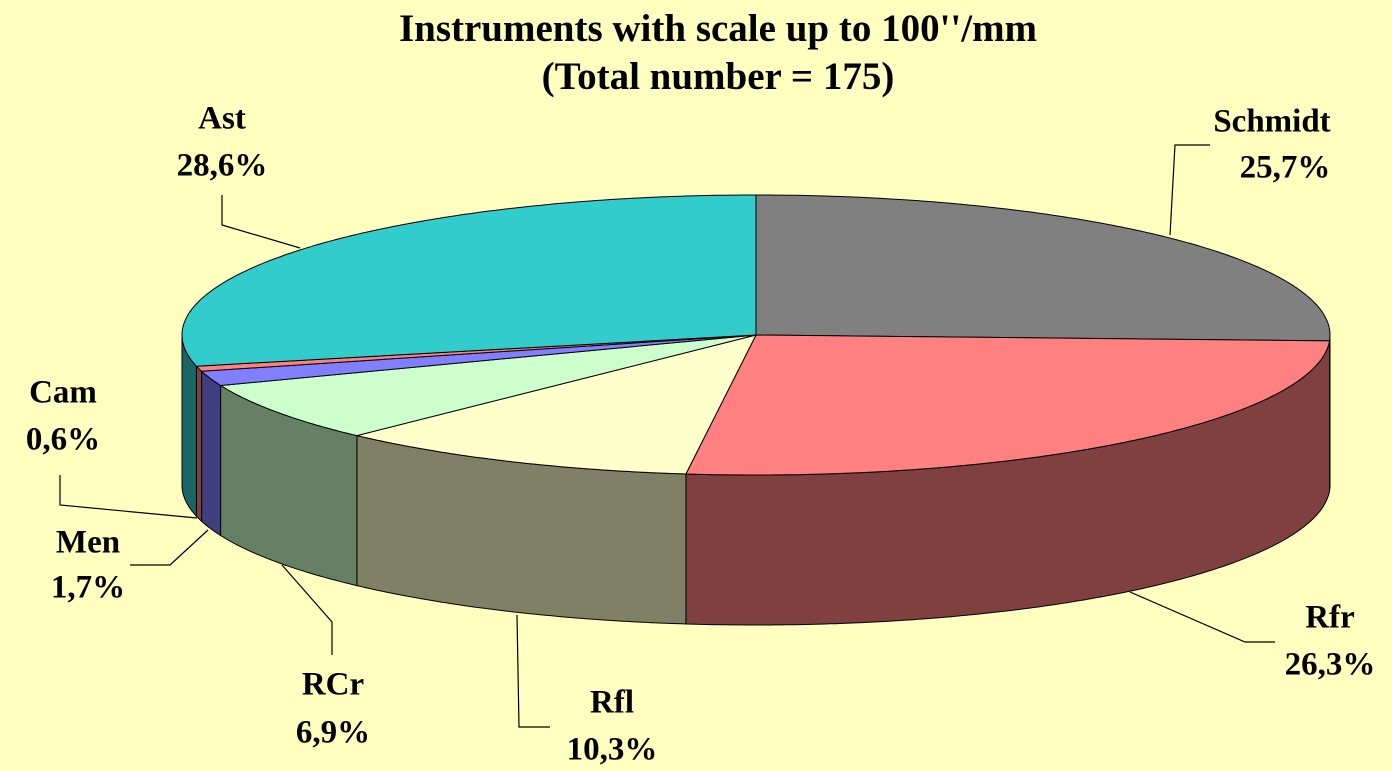 The width and height of the screenshot is (1392, 771). Describe the element at coordinates (222, 119) in the screenshot. I see `slice-label: Ast` at that location.